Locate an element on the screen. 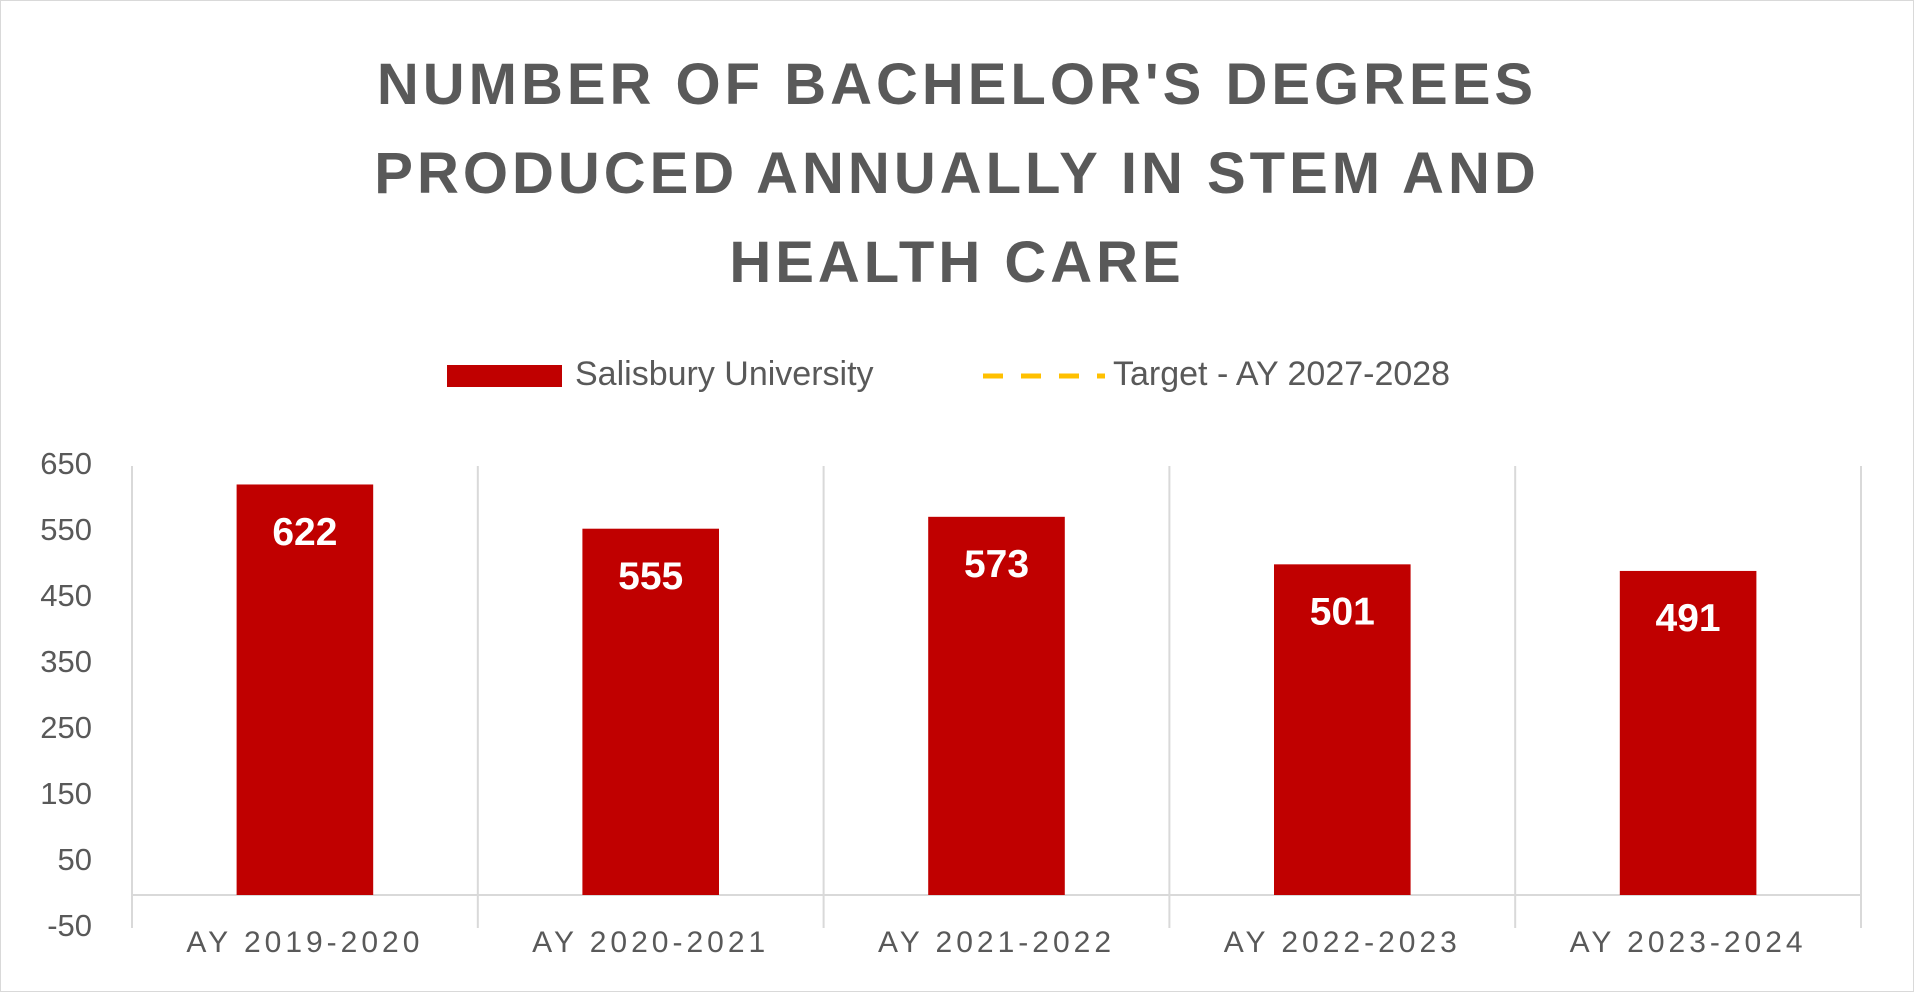  y-tick-label: 250 is located at coordinates (66, 727).